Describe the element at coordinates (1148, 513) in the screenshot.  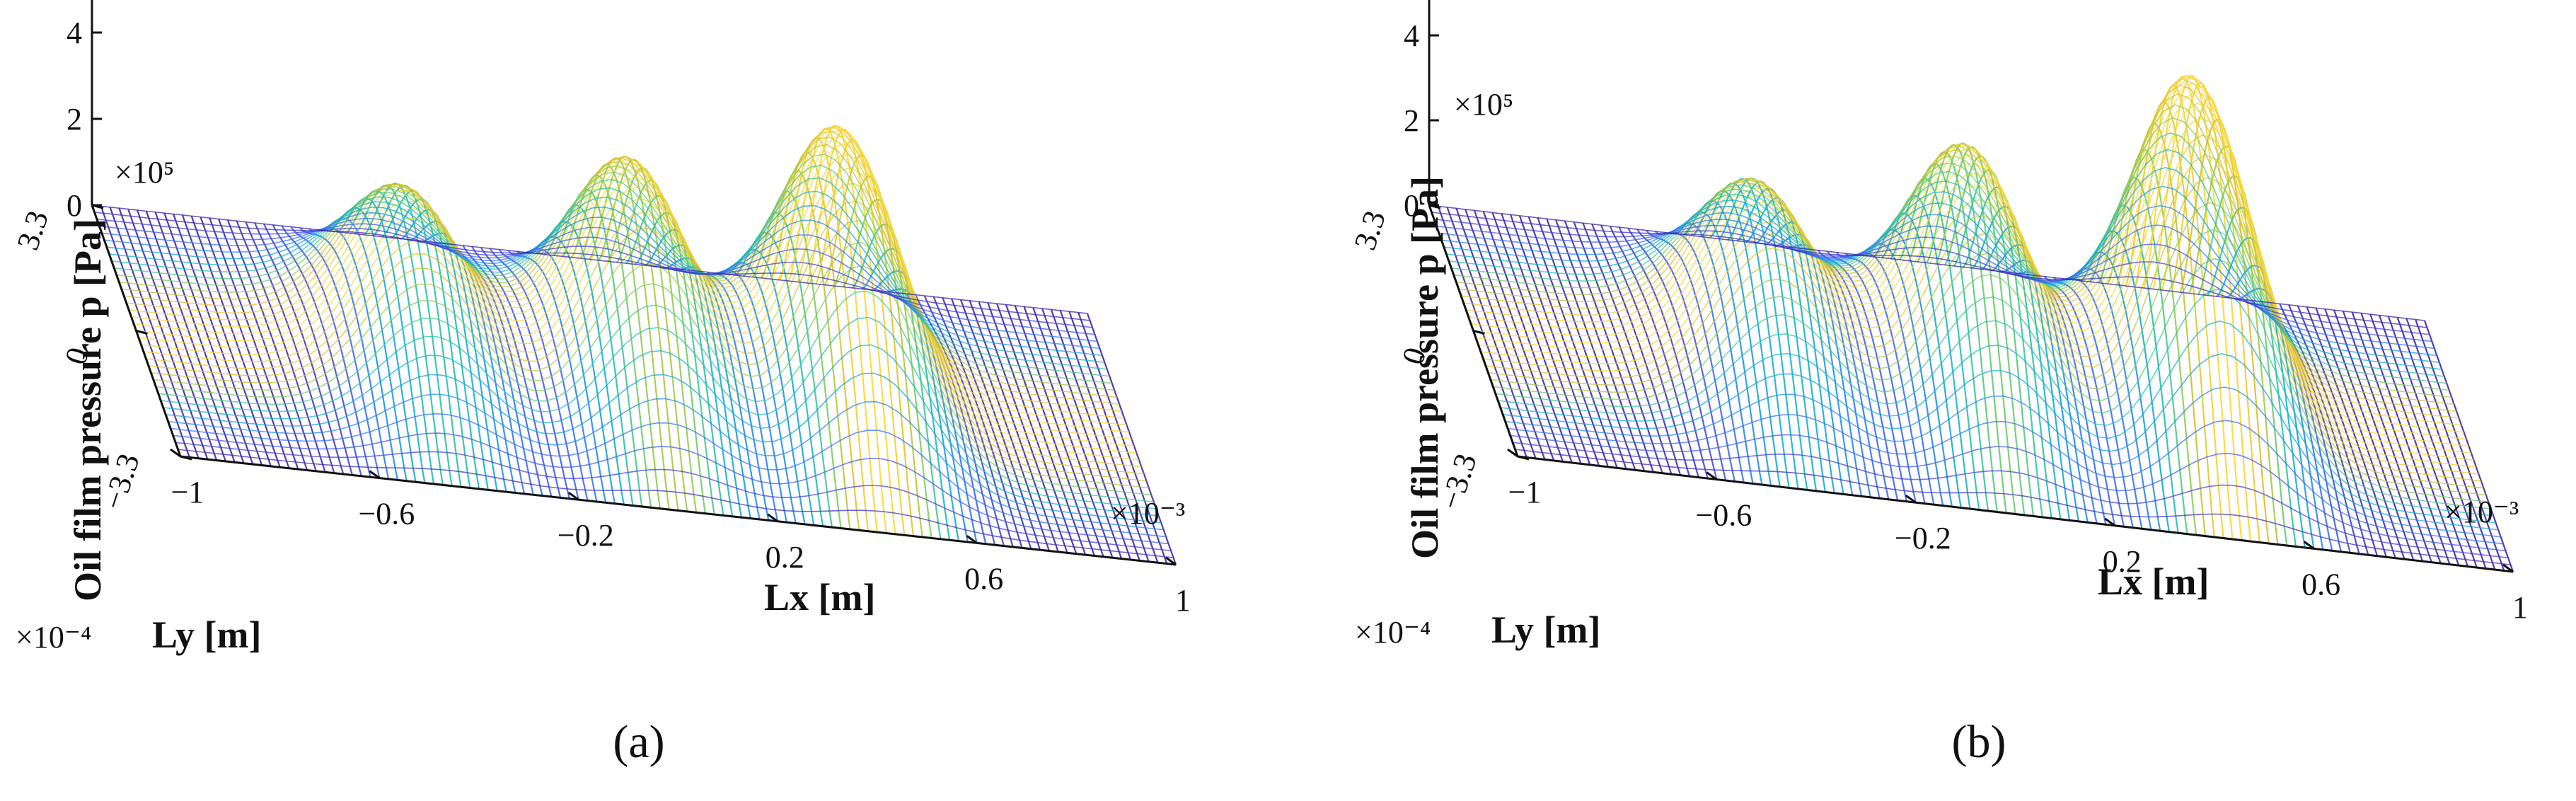
I see `x-multiplier-a: ×10⁻³` at that location.